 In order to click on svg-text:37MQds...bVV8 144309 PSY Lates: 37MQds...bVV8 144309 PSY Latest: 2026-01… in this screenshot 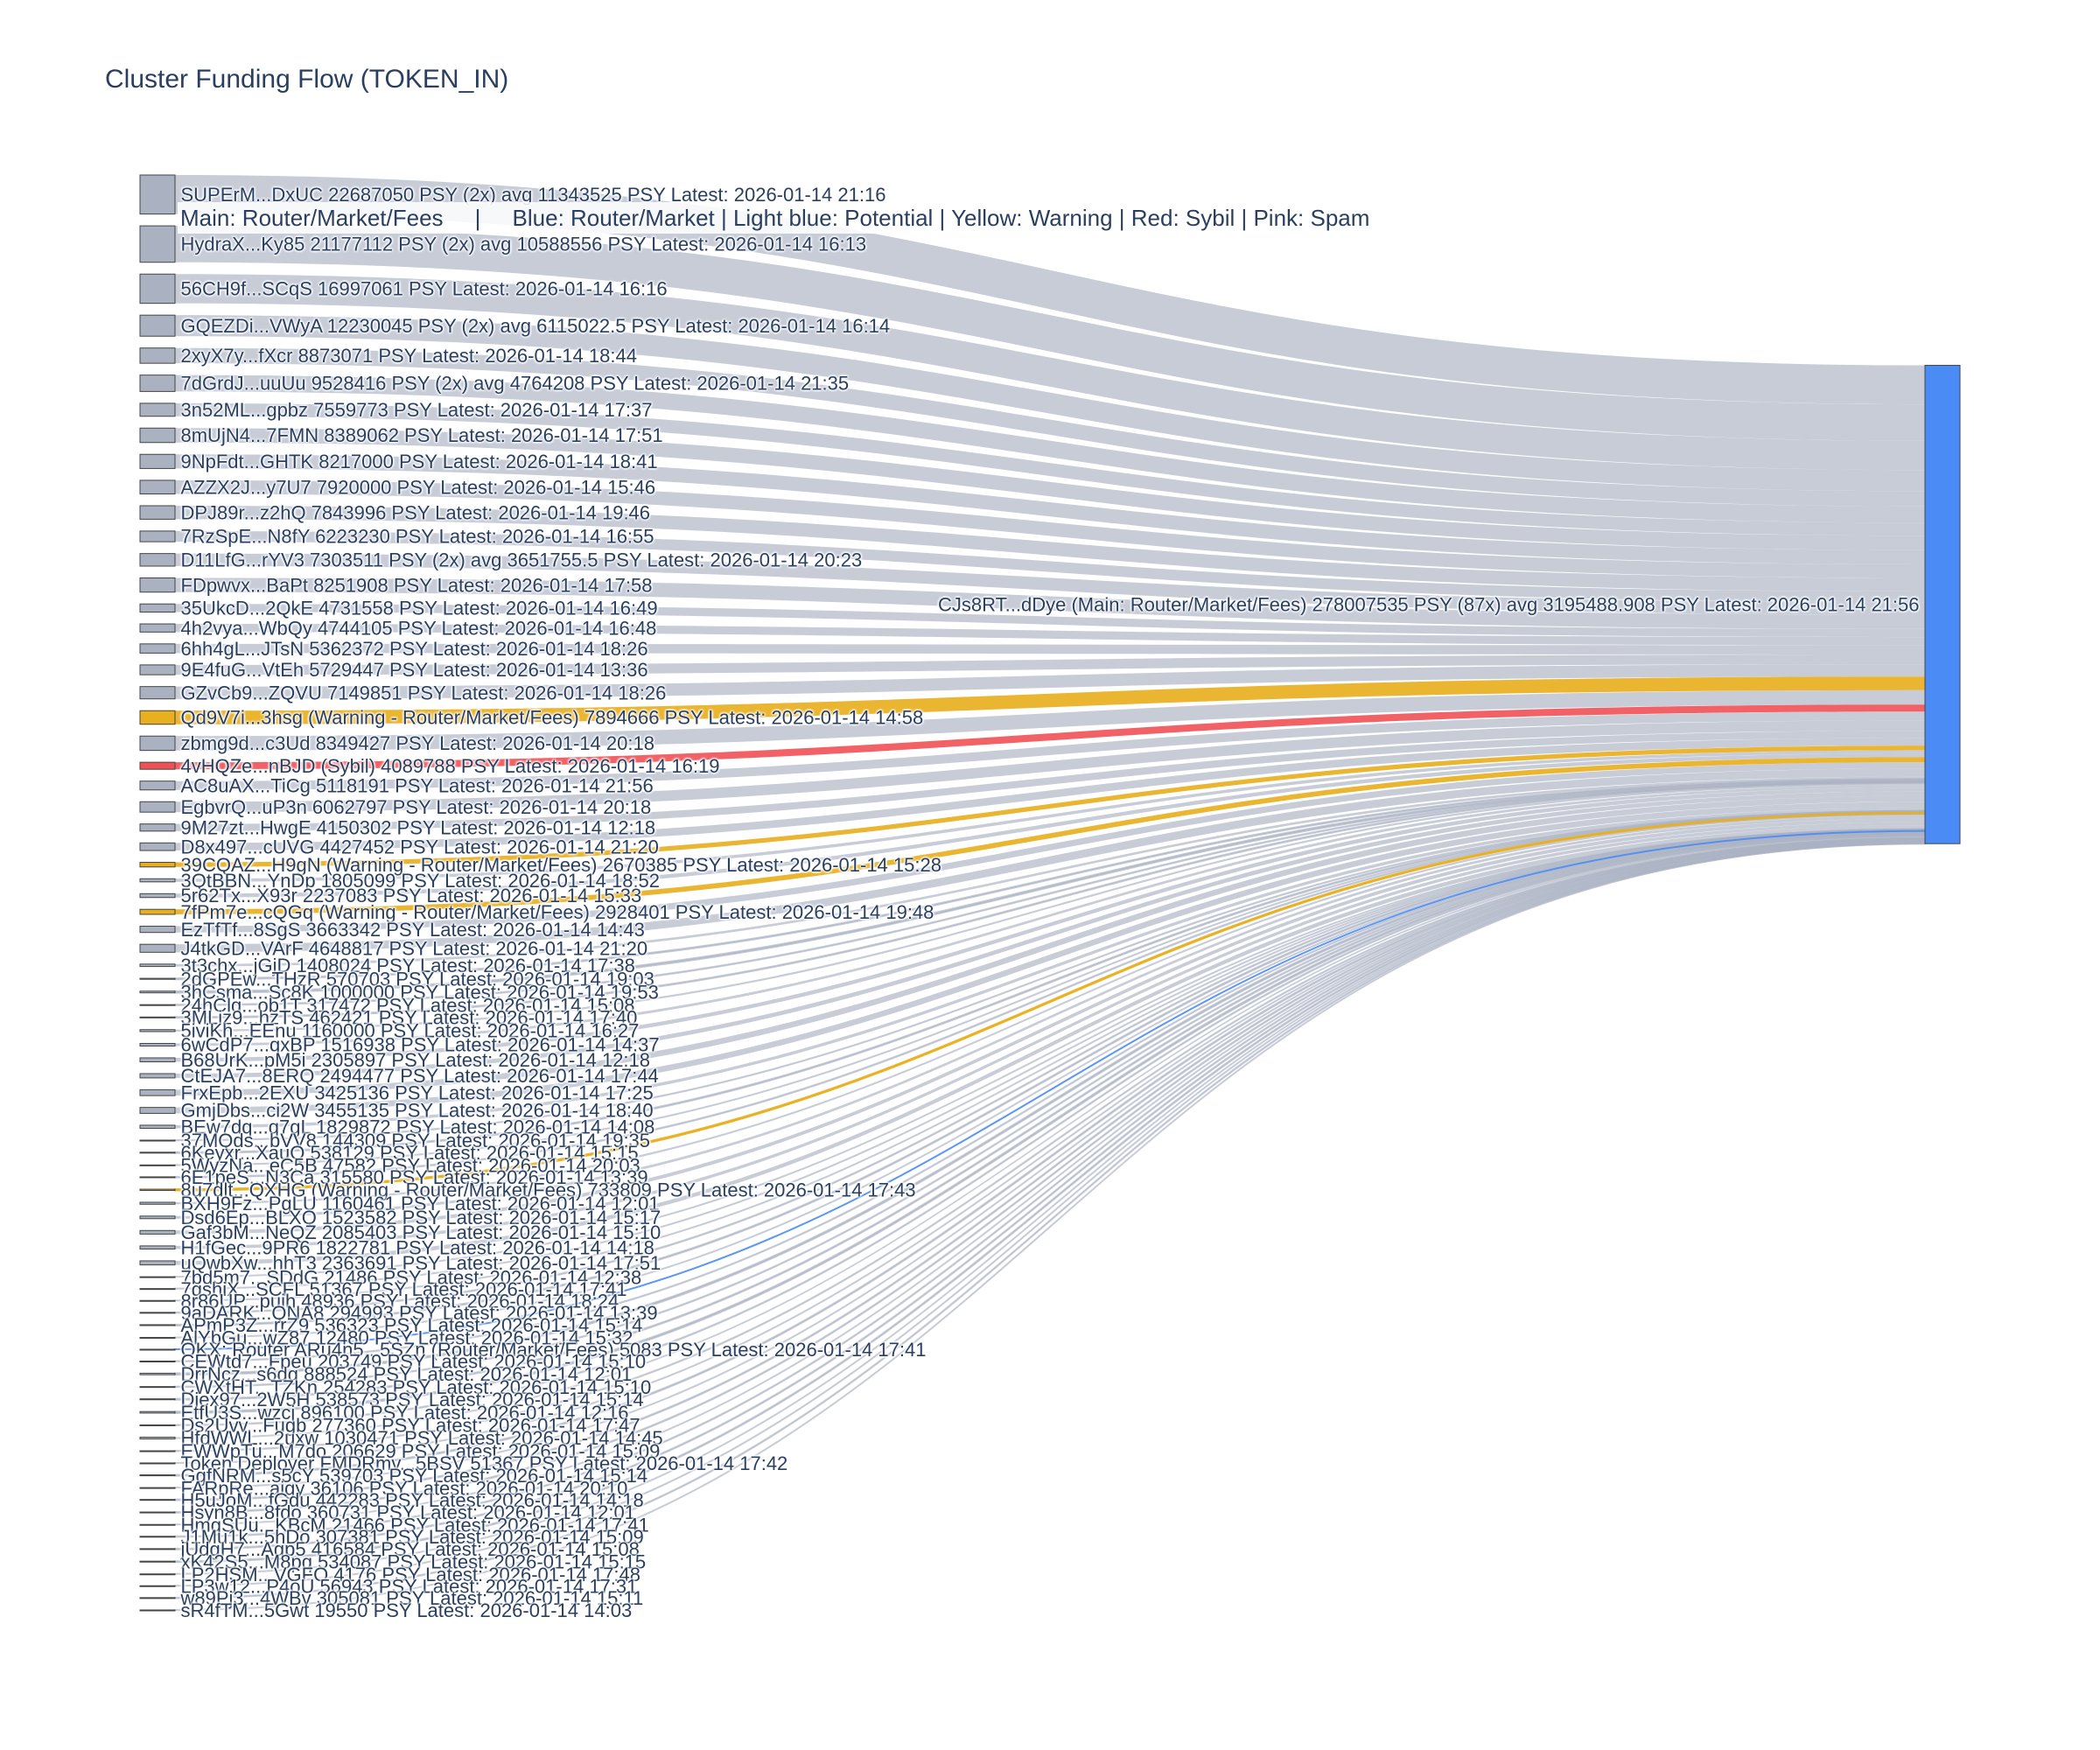, I will do `click(416, 1141)`.